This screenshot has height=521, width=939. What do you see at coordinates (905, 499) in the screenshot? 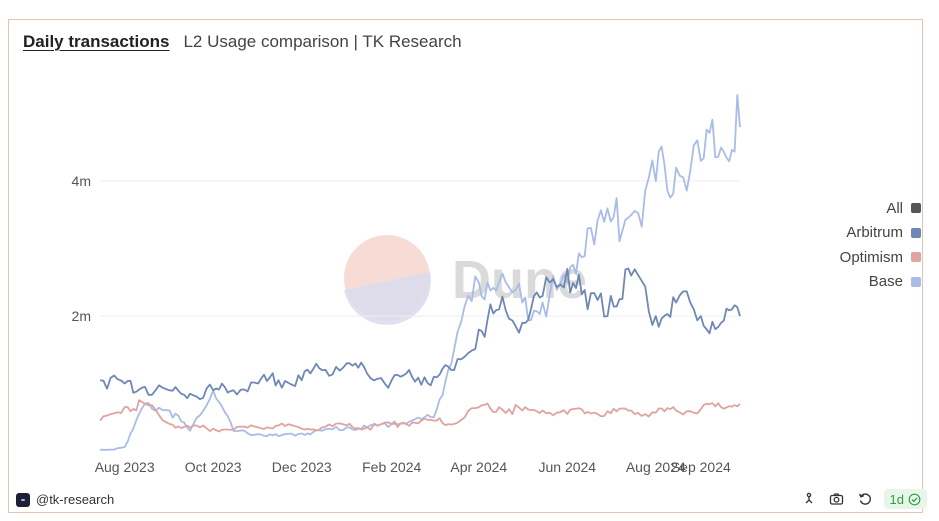
I see `refresh-interval-badge: 1d` at bounding box center [905, 499].